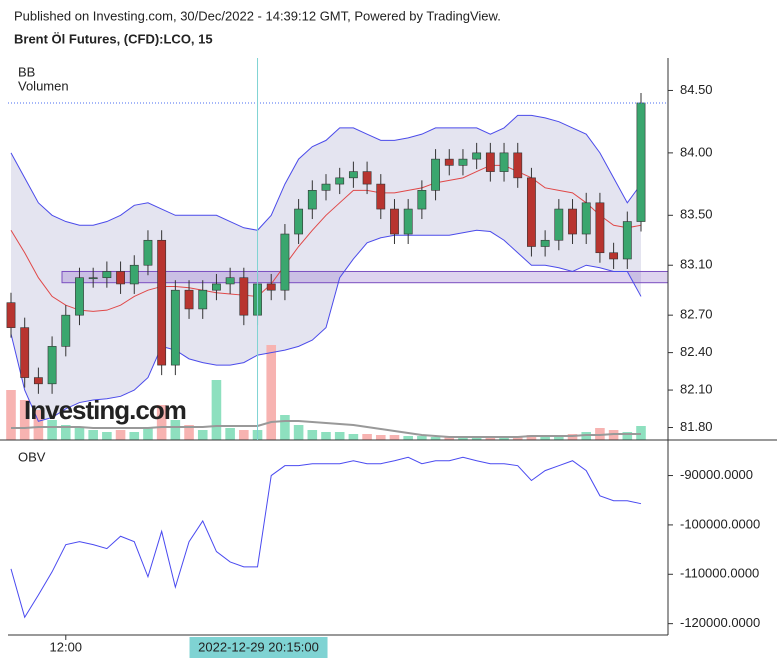 The height and width of the screenshot is (662, 777). What do you see at coordinates (696, 89) in the screenshot?
I see `y-tick-label: 84.50` at bounding box center [696, 89].